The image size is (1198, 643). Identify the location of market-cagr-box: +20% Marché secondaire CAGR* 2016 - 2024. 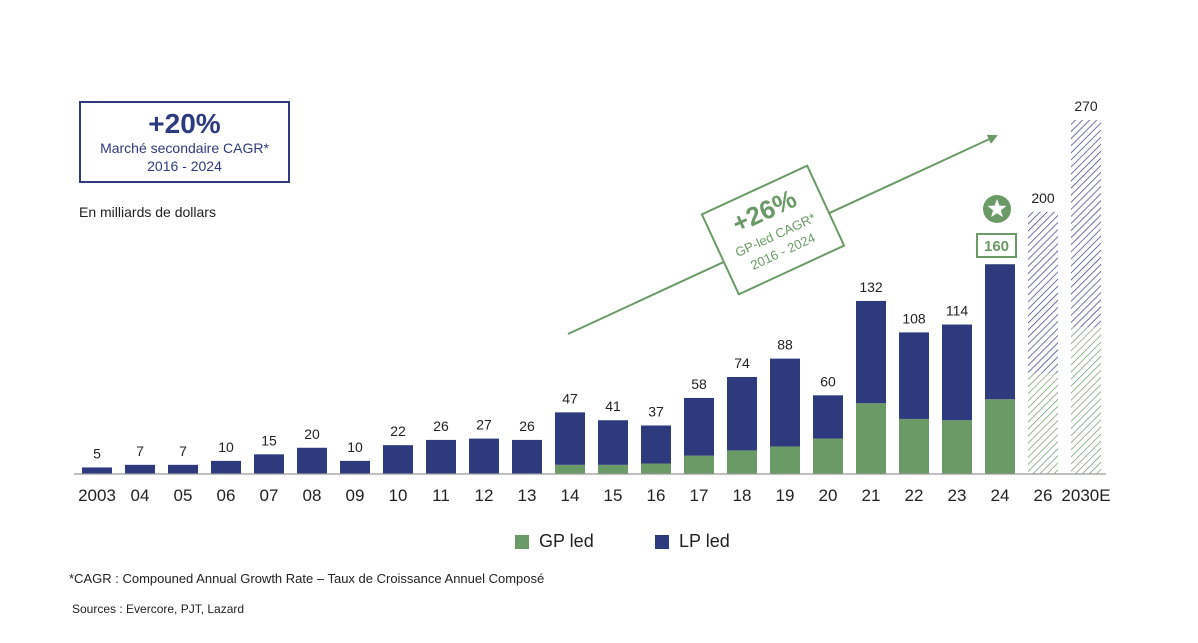
(184, 142).